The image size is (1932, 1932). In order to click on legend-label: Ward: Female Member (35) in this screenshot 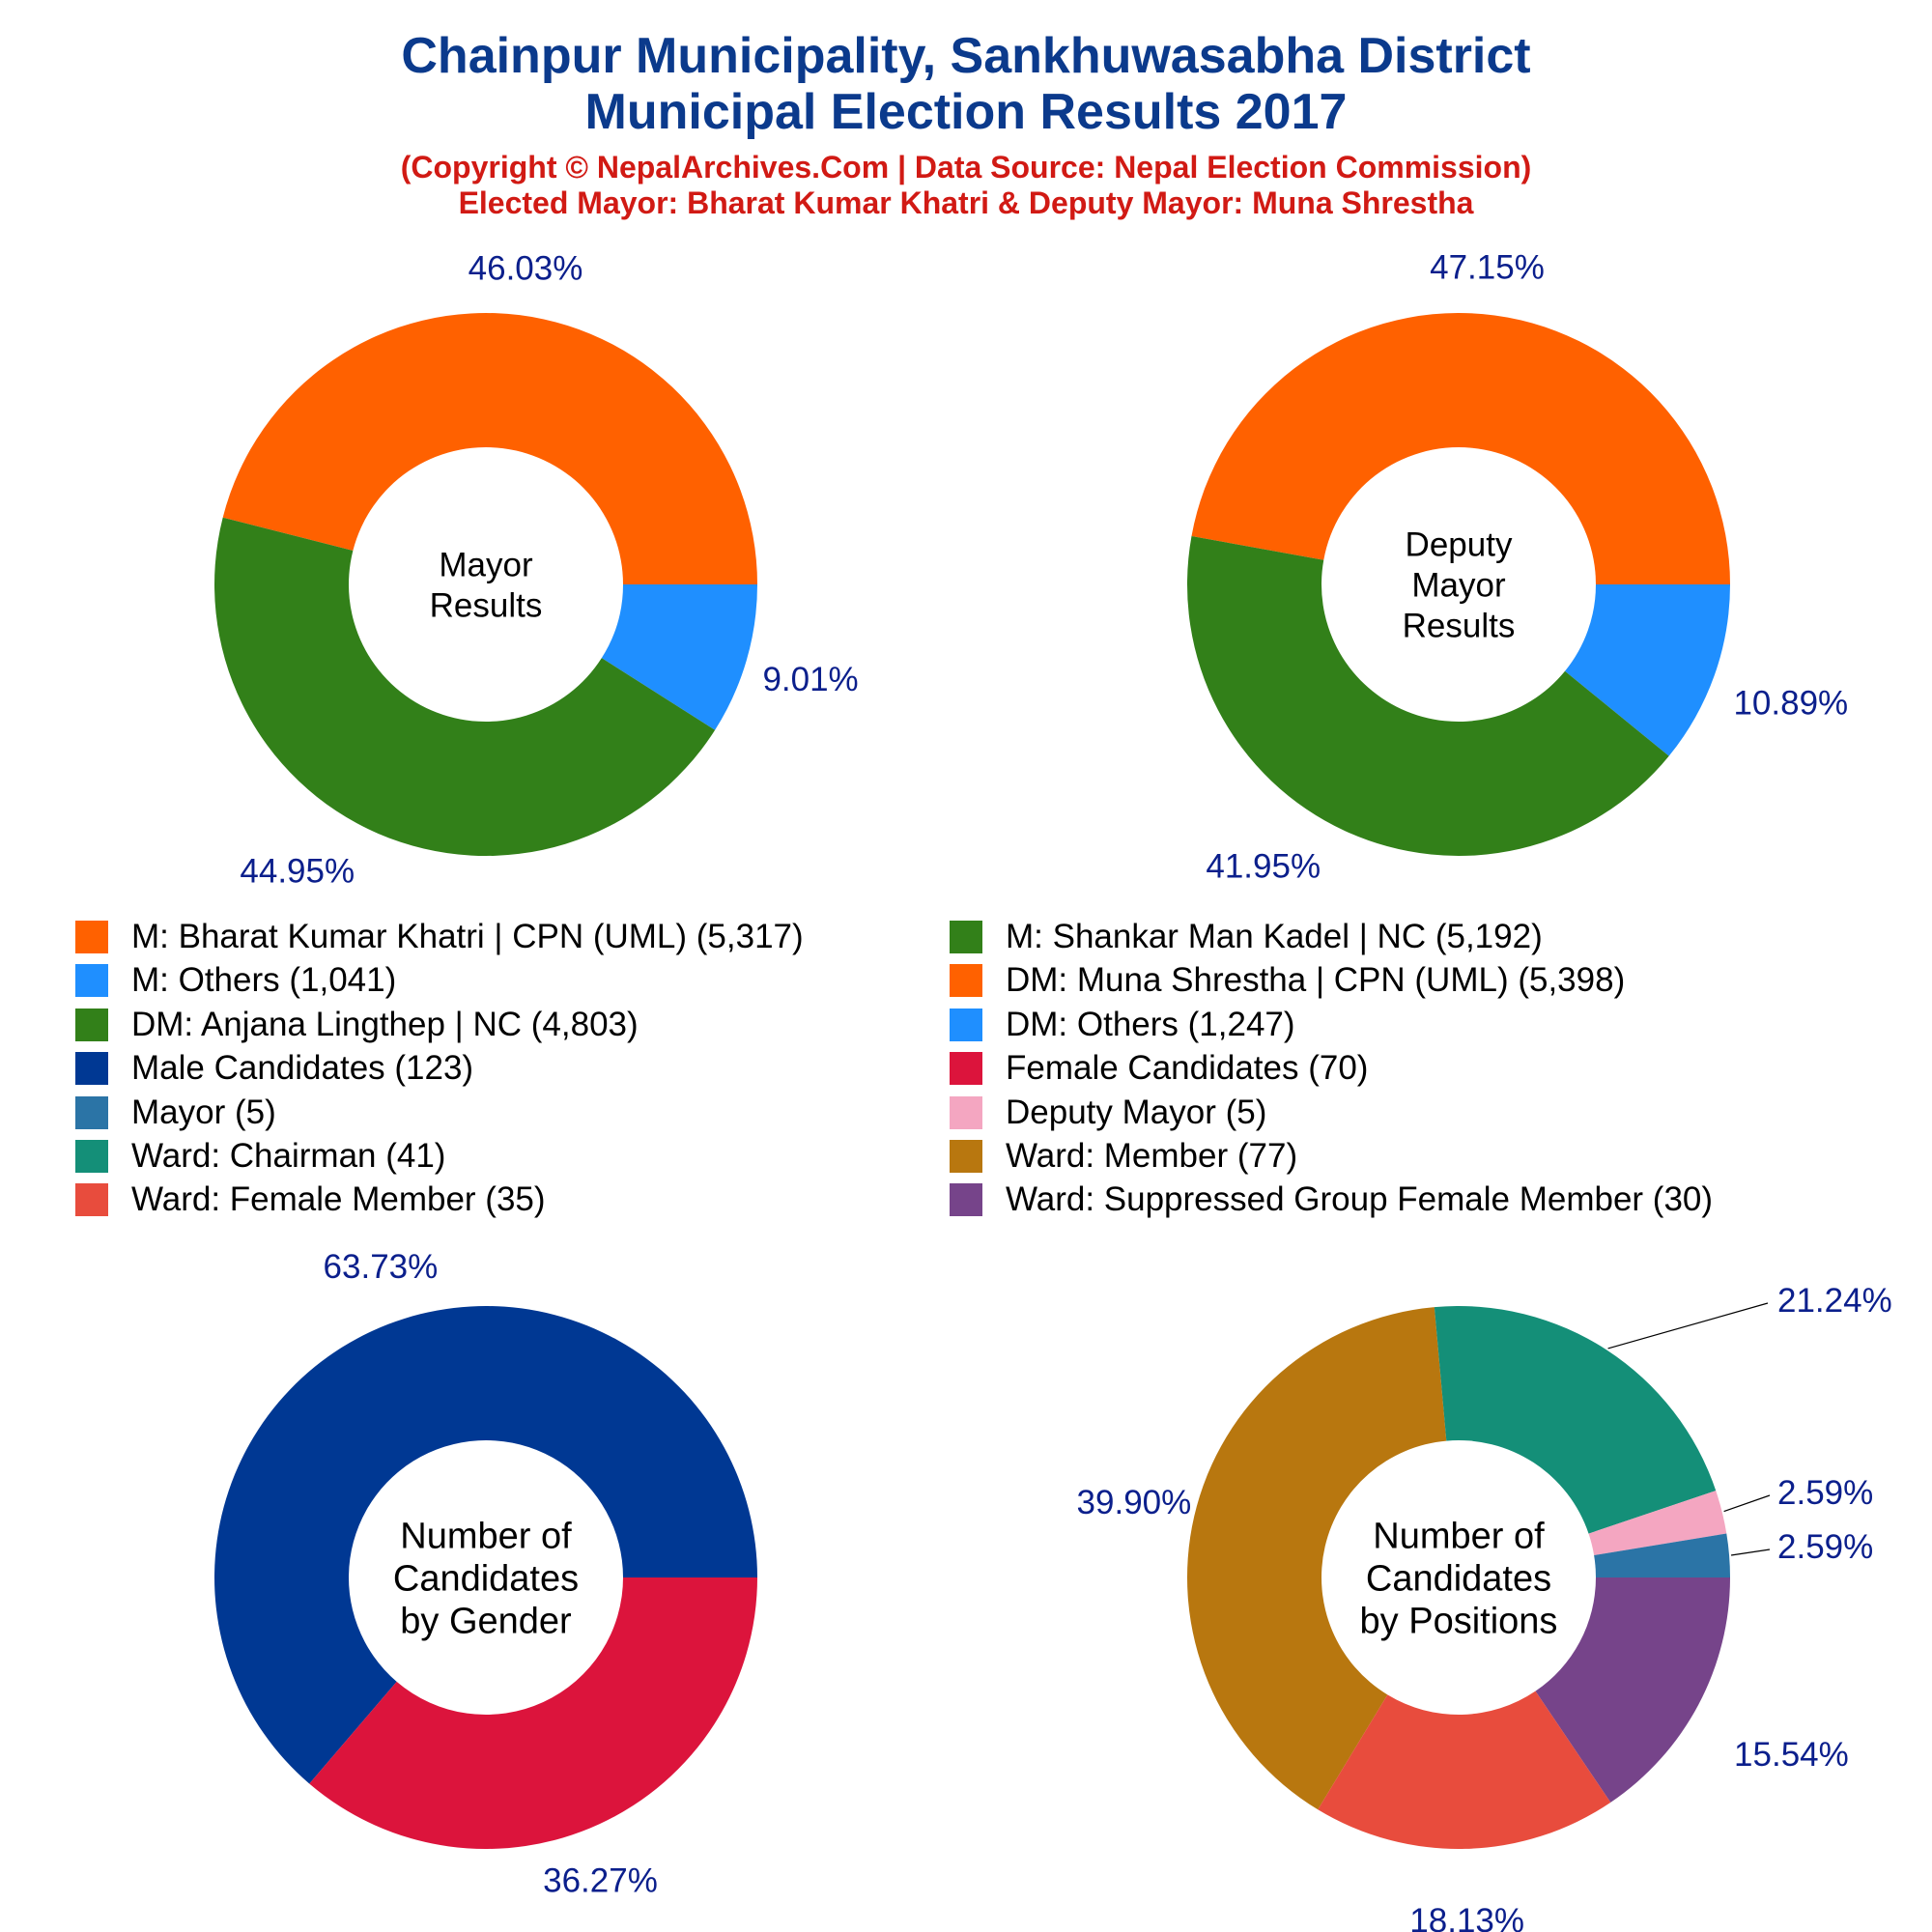, I will do `click(338, 1199)`.